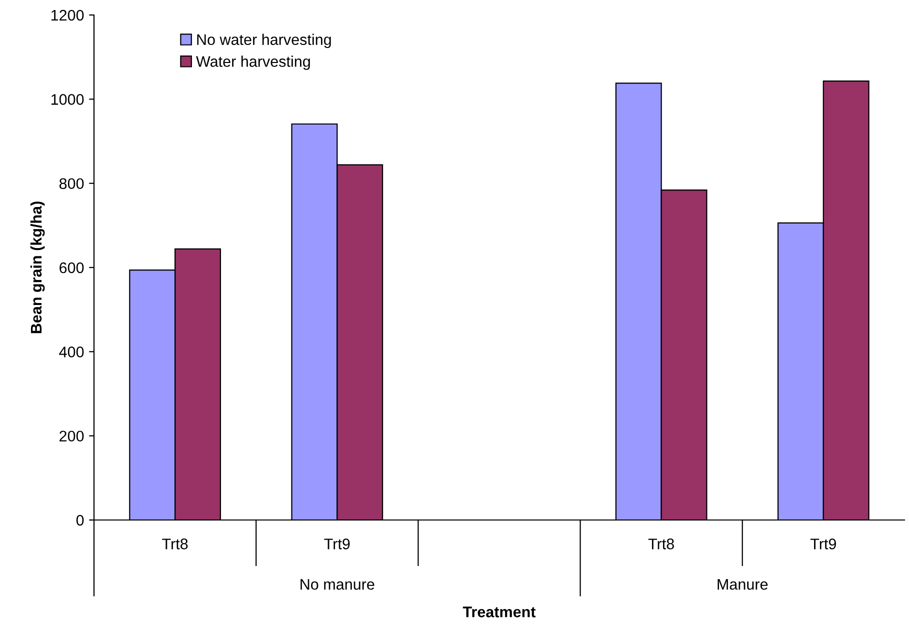 This screenshot has width=909, height=626. Describe the element at coordinates (71, 352) in the screenshot. I see `y-tick-label: 400` at that location.